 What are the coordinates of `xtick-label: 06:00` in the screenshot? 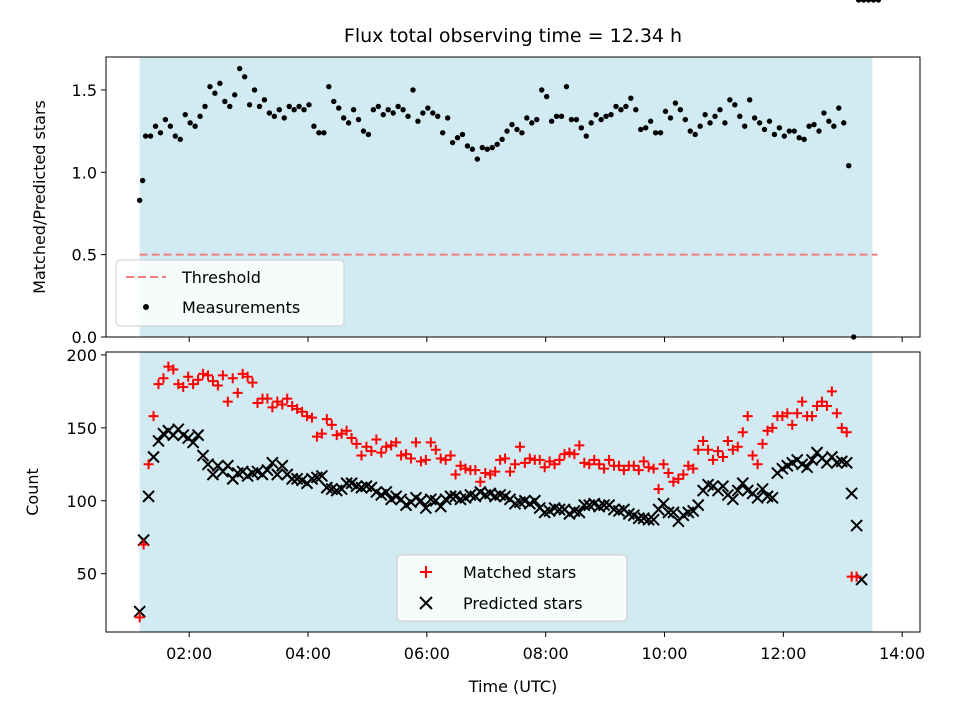 It's located at (427, 653).